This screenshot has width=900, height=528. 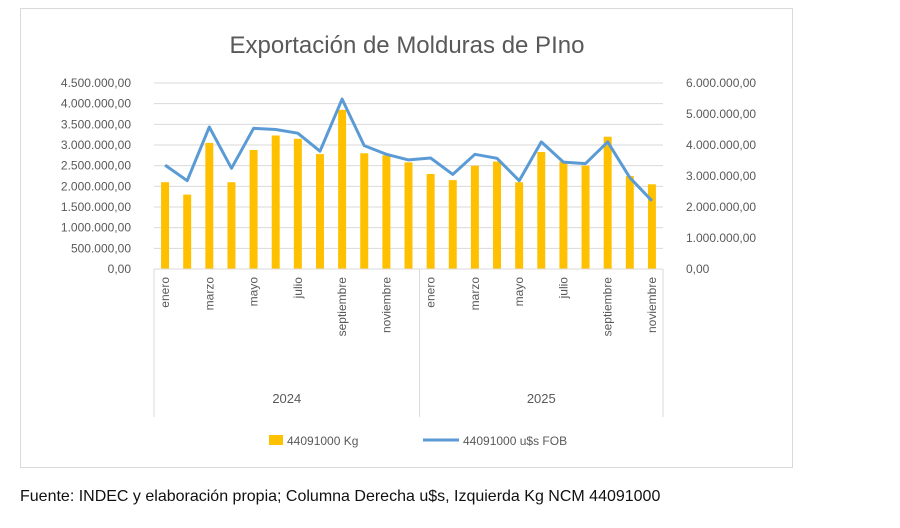 I want to click on chart-title: Exportación de Molduras de PIno, so click(x=407, y=45).